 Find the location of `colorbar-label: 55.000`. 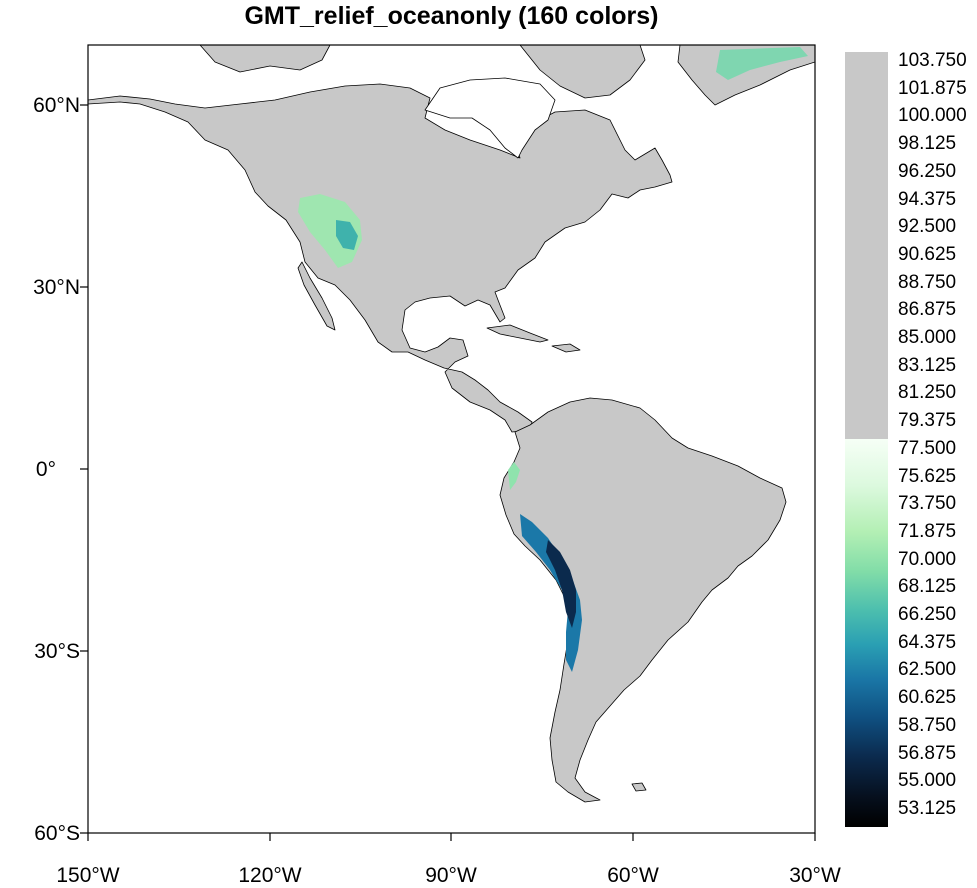

colorbar-label: 55.000 is located at coordinates (927, 781).